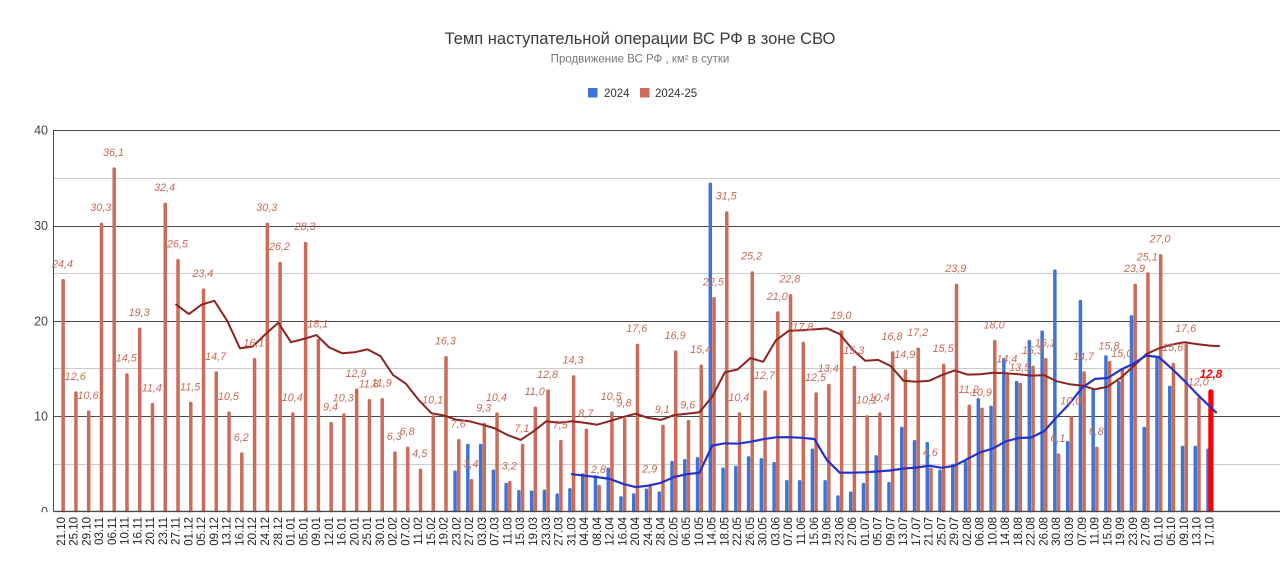 The width and height of the screenshot is (1280, 578). What do you see at coordinates (87, 531) in the screenshot?
I see `svg-text: 29.10` at bounding box center [87, 531].